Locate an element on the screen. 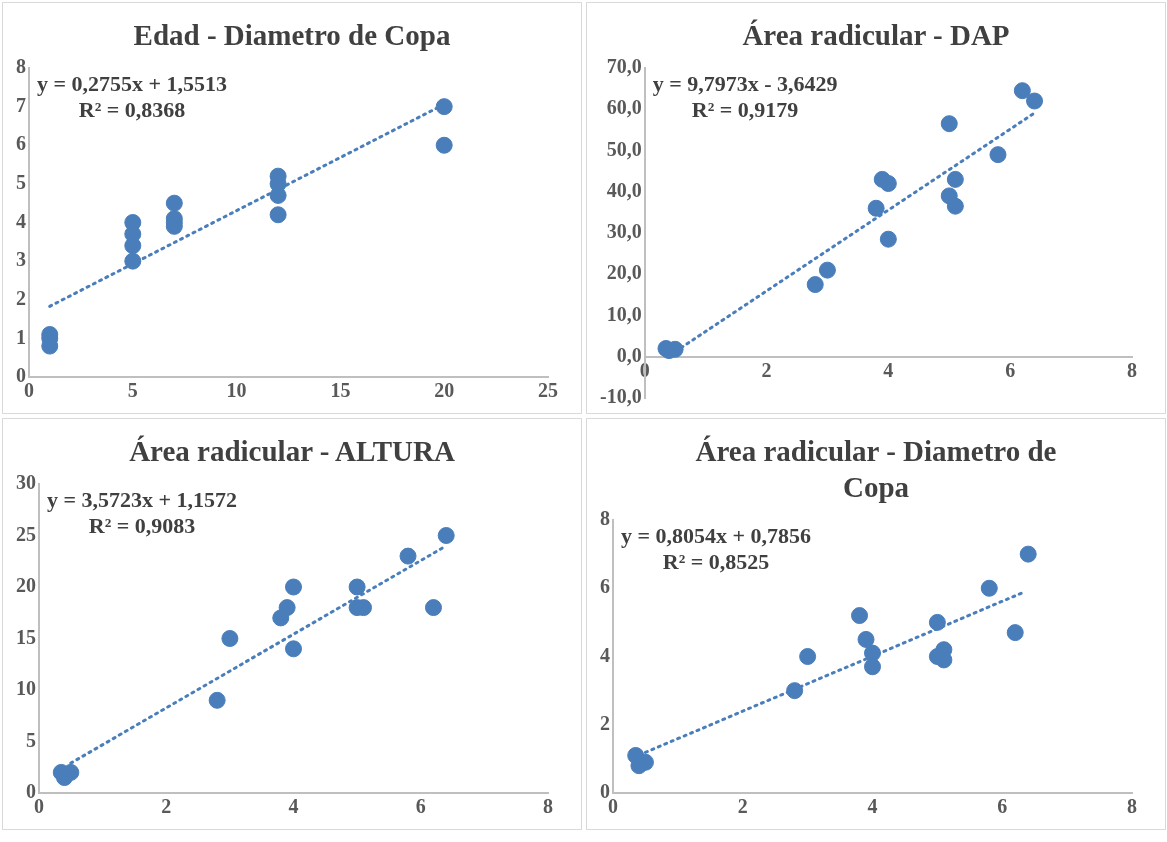  y-tick-label: -10,0 is located at coordinates (620, 396).